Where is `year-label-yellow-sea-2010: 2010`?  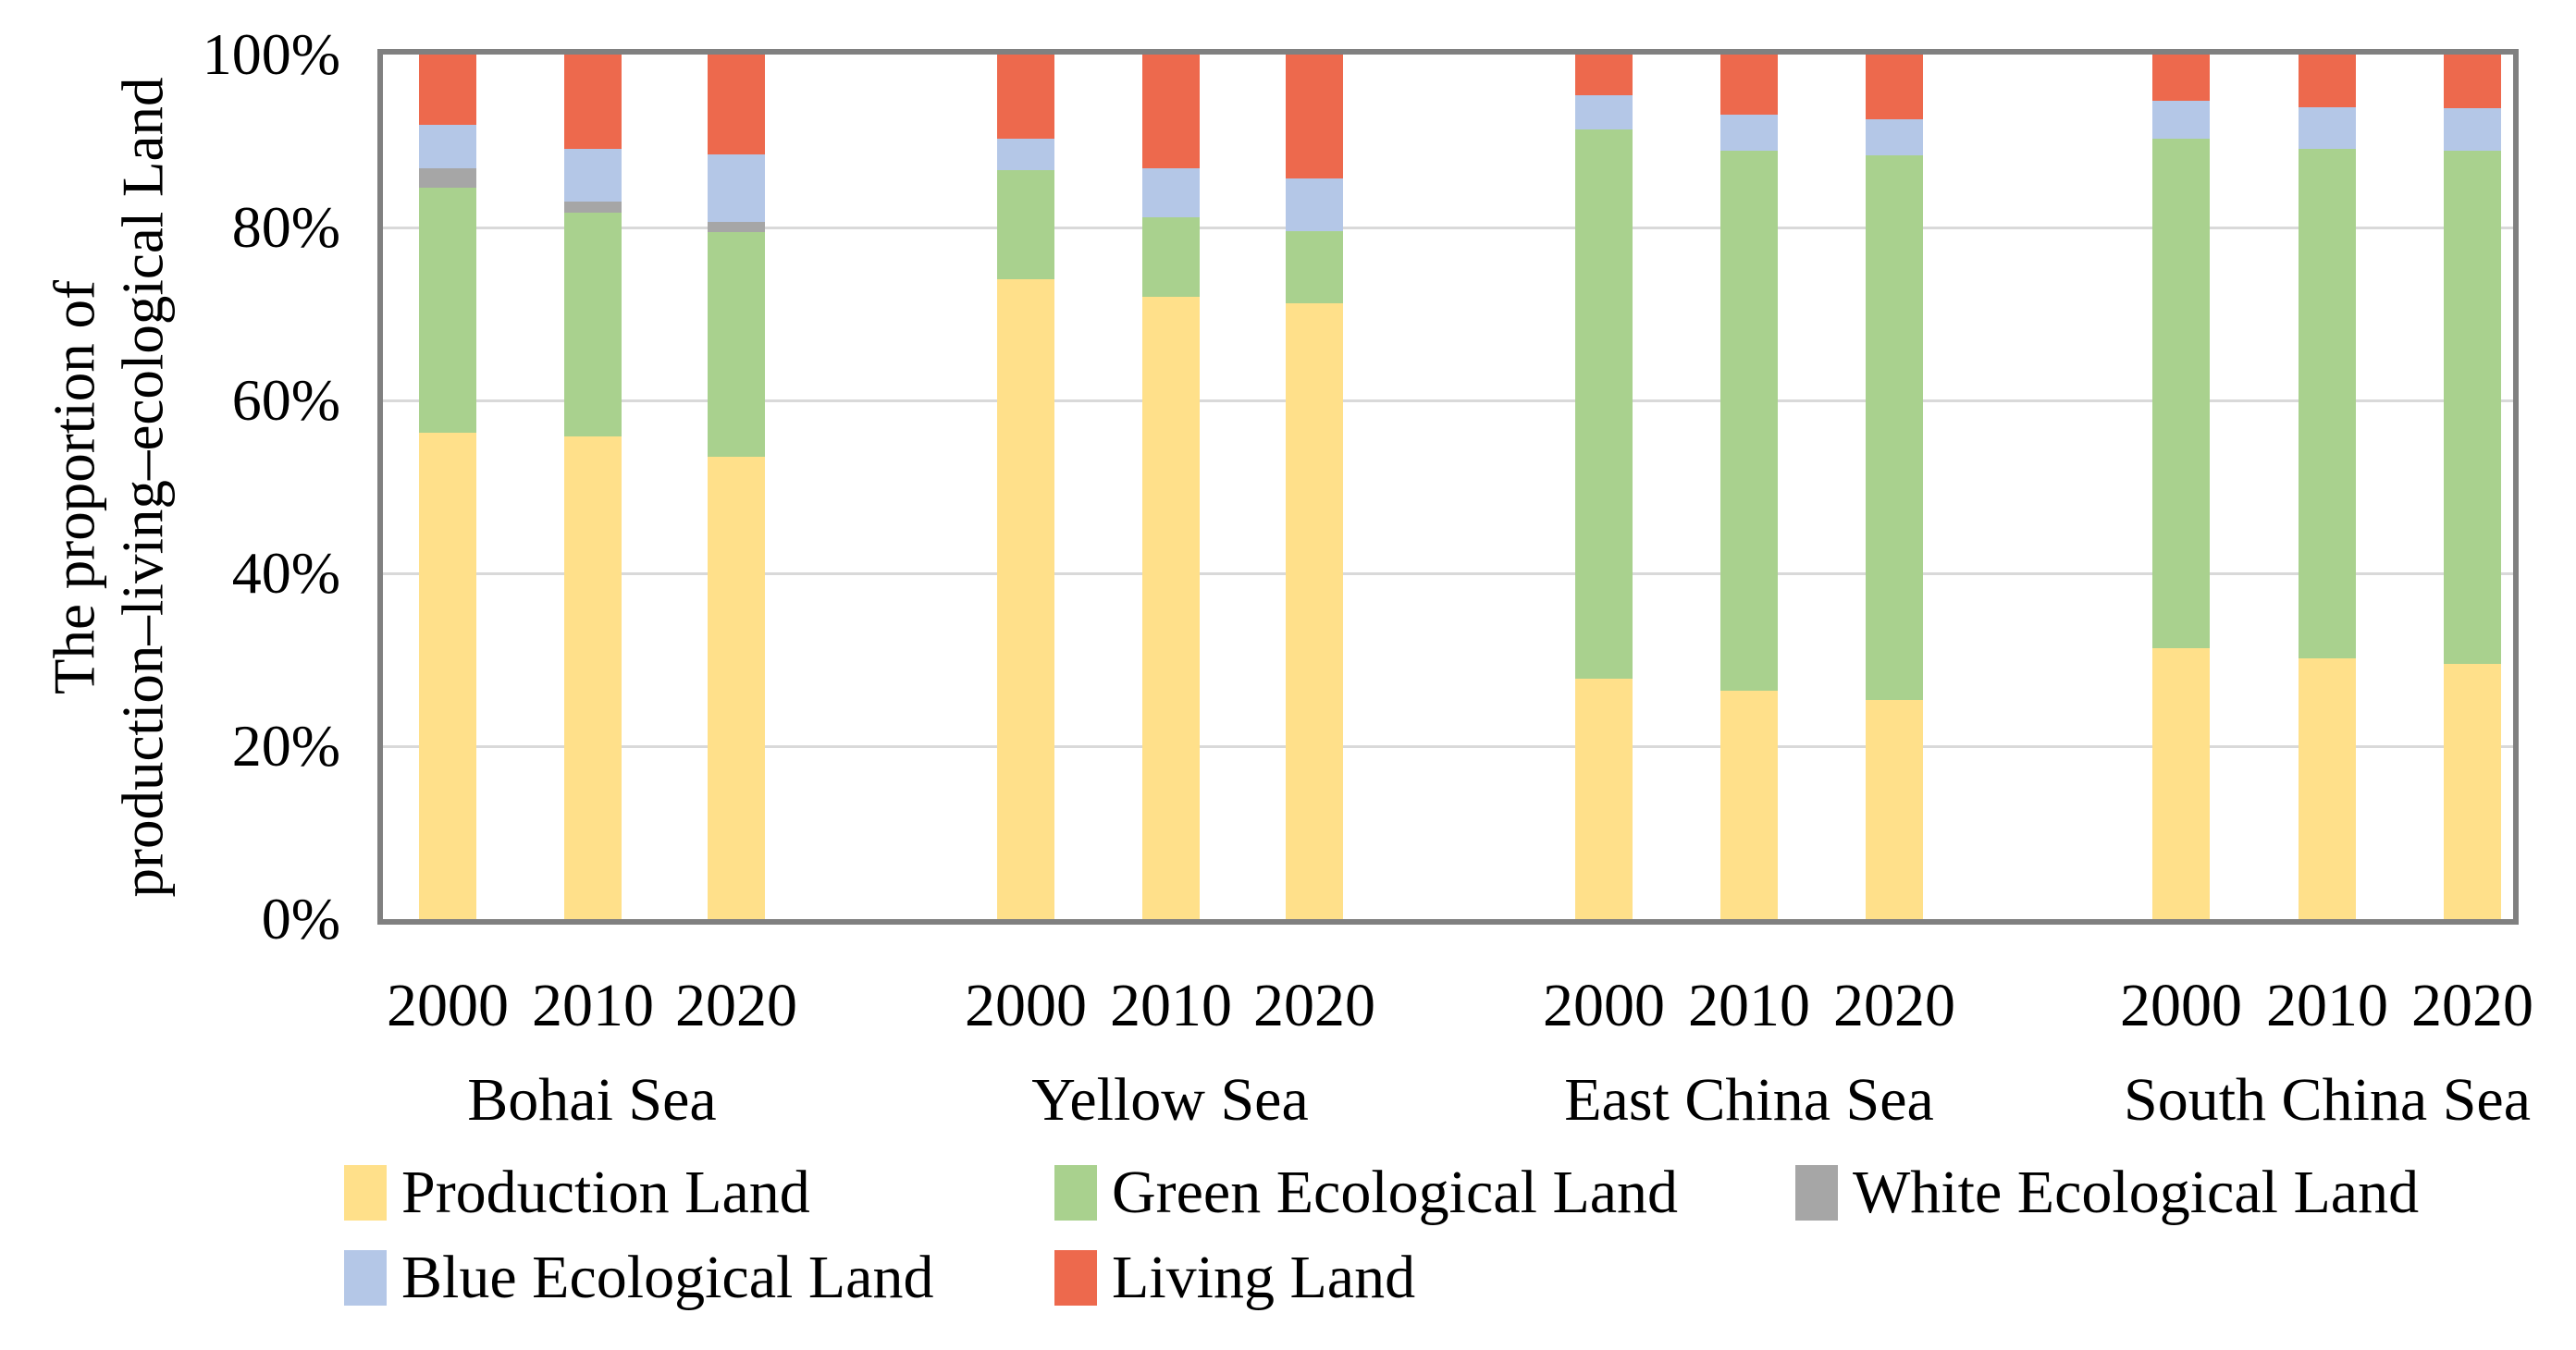
year-label-yellow-sea-2010: 2010 is located at coordinates (1171, 1006).